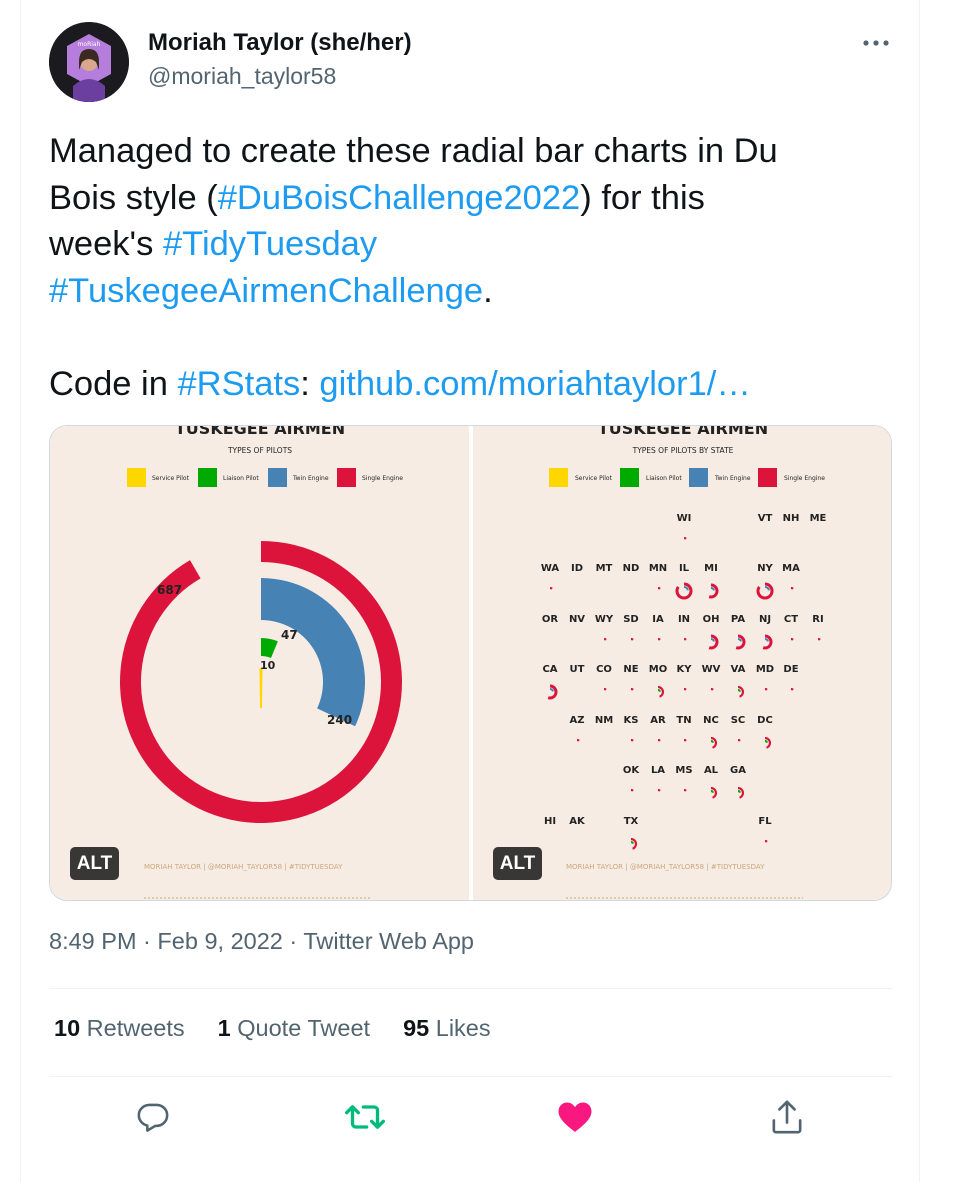 Image resolution: width=959 pixels, height=1182 pixels. I want to click on state-glyph-mn, so click(659, 588).